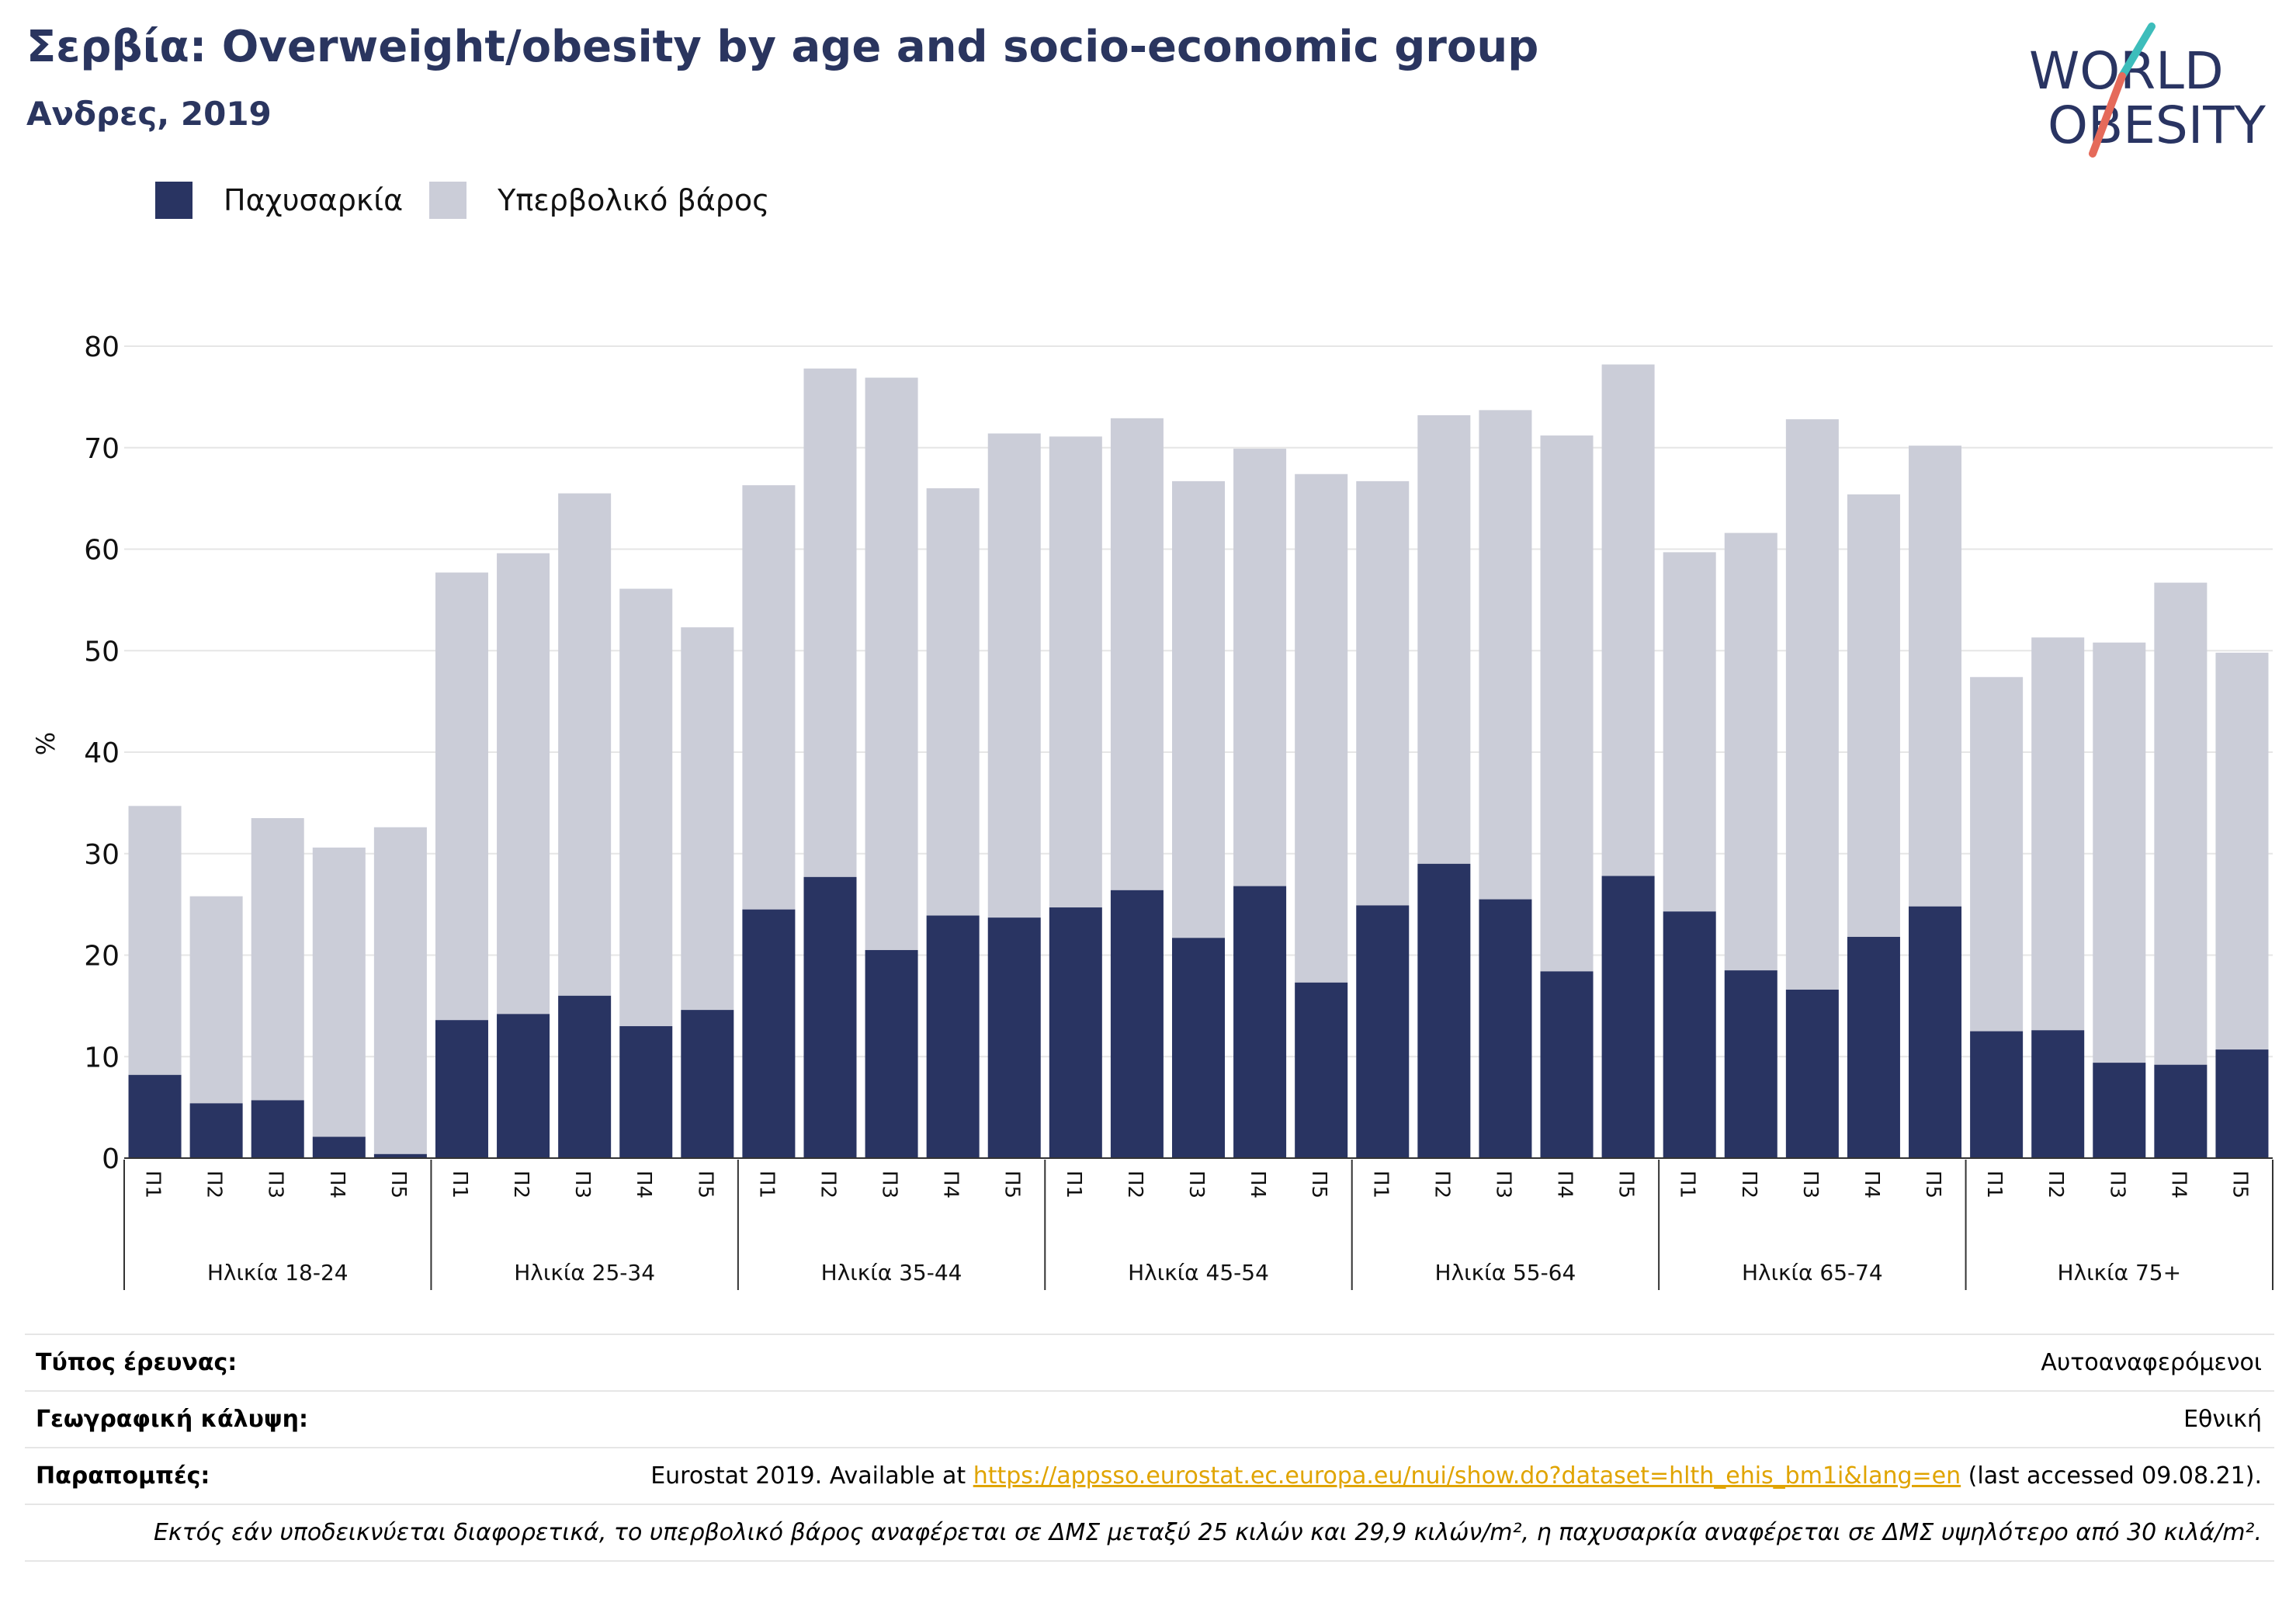  I want to click on y-tick-label: 20, so click(102, 957).